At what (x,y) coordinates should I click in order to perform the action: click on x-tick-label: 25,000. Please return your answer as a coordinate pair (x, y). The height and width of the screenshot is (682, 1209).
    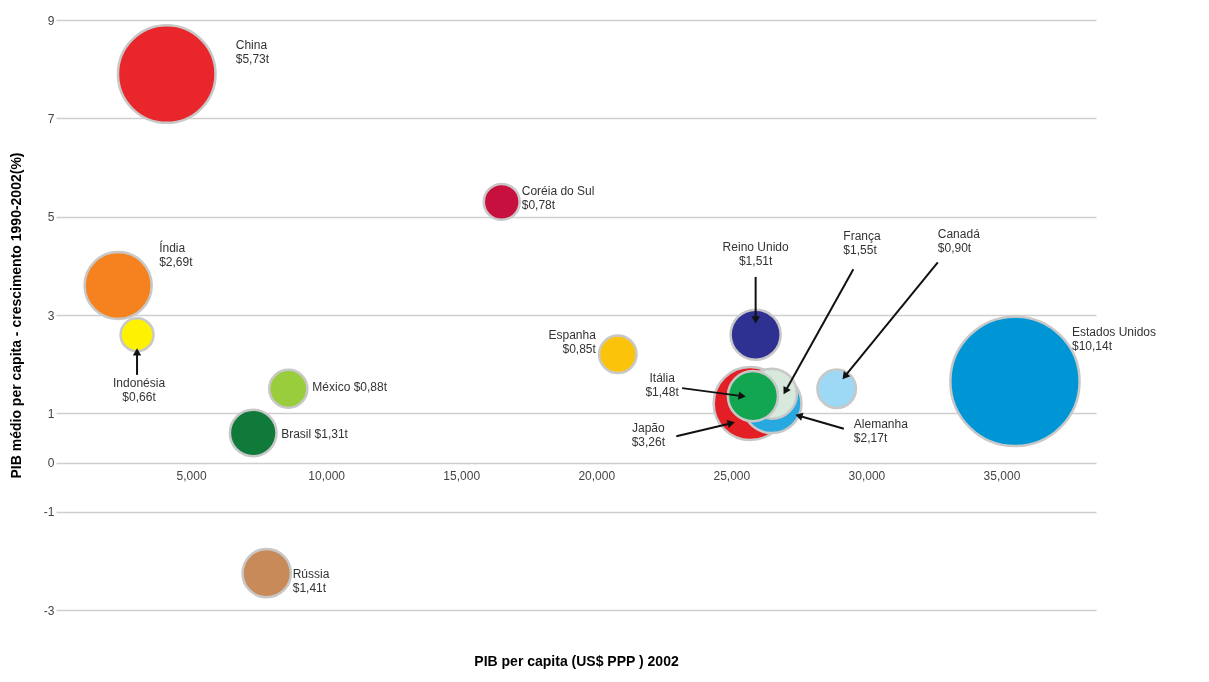
    Looking at the image, I should click on (732, 476).